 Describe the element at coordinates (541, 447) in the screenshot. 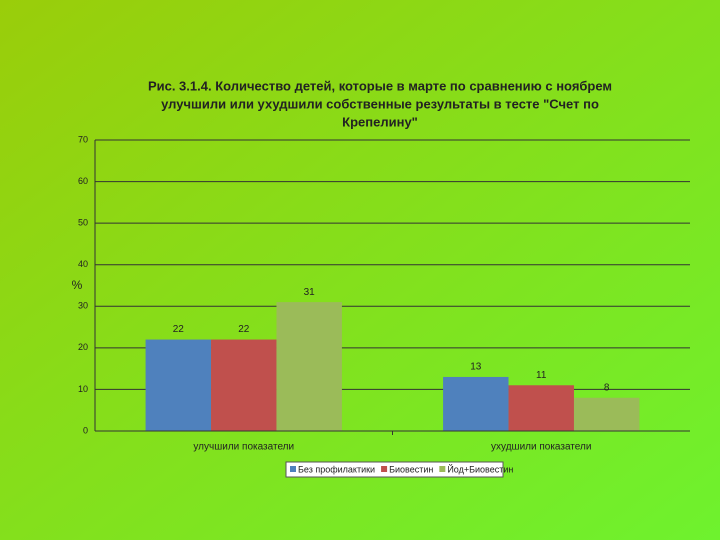

I see `x-tick-label: ухудшили показатели` at that location.